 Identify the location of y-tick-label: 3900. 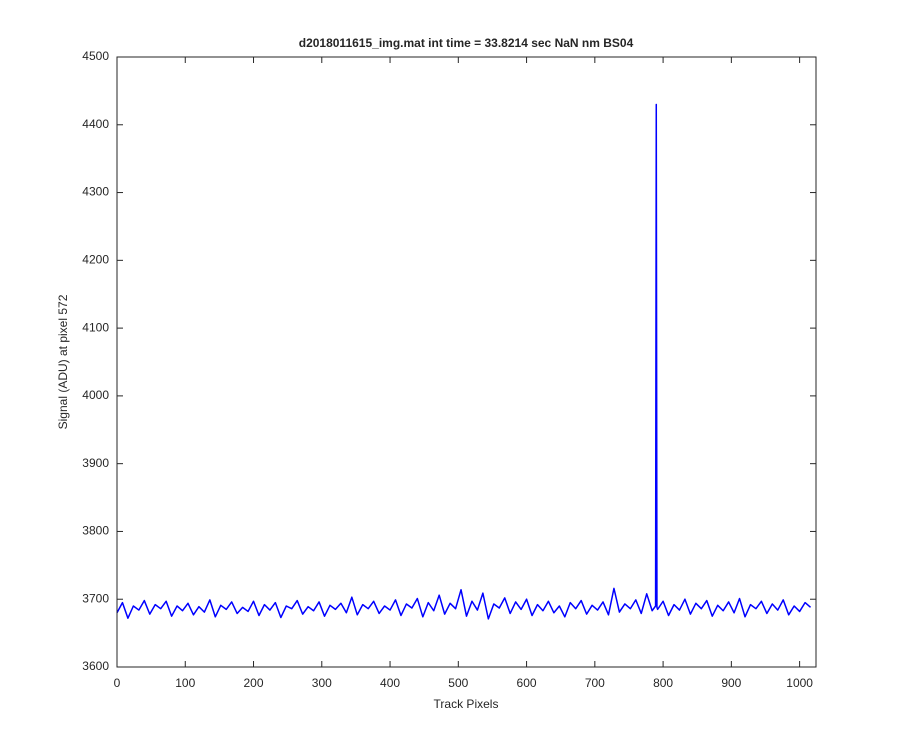
(95, 463).